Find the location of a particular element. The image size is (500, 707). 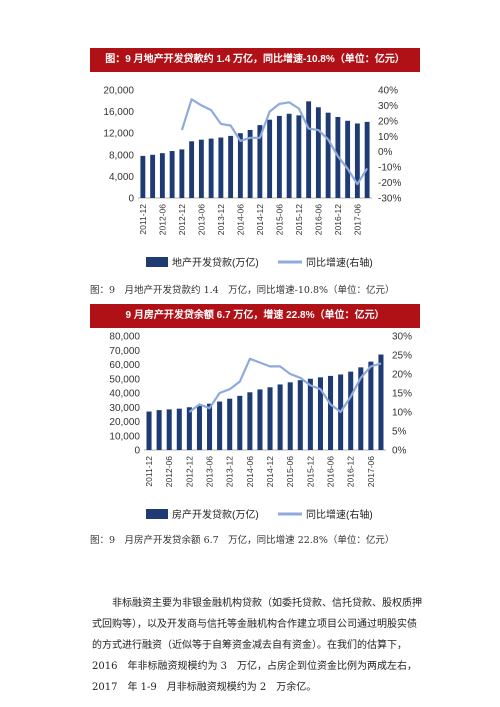

chart-1-x-tick: 2017-06 is located at coordinates (357, 219).